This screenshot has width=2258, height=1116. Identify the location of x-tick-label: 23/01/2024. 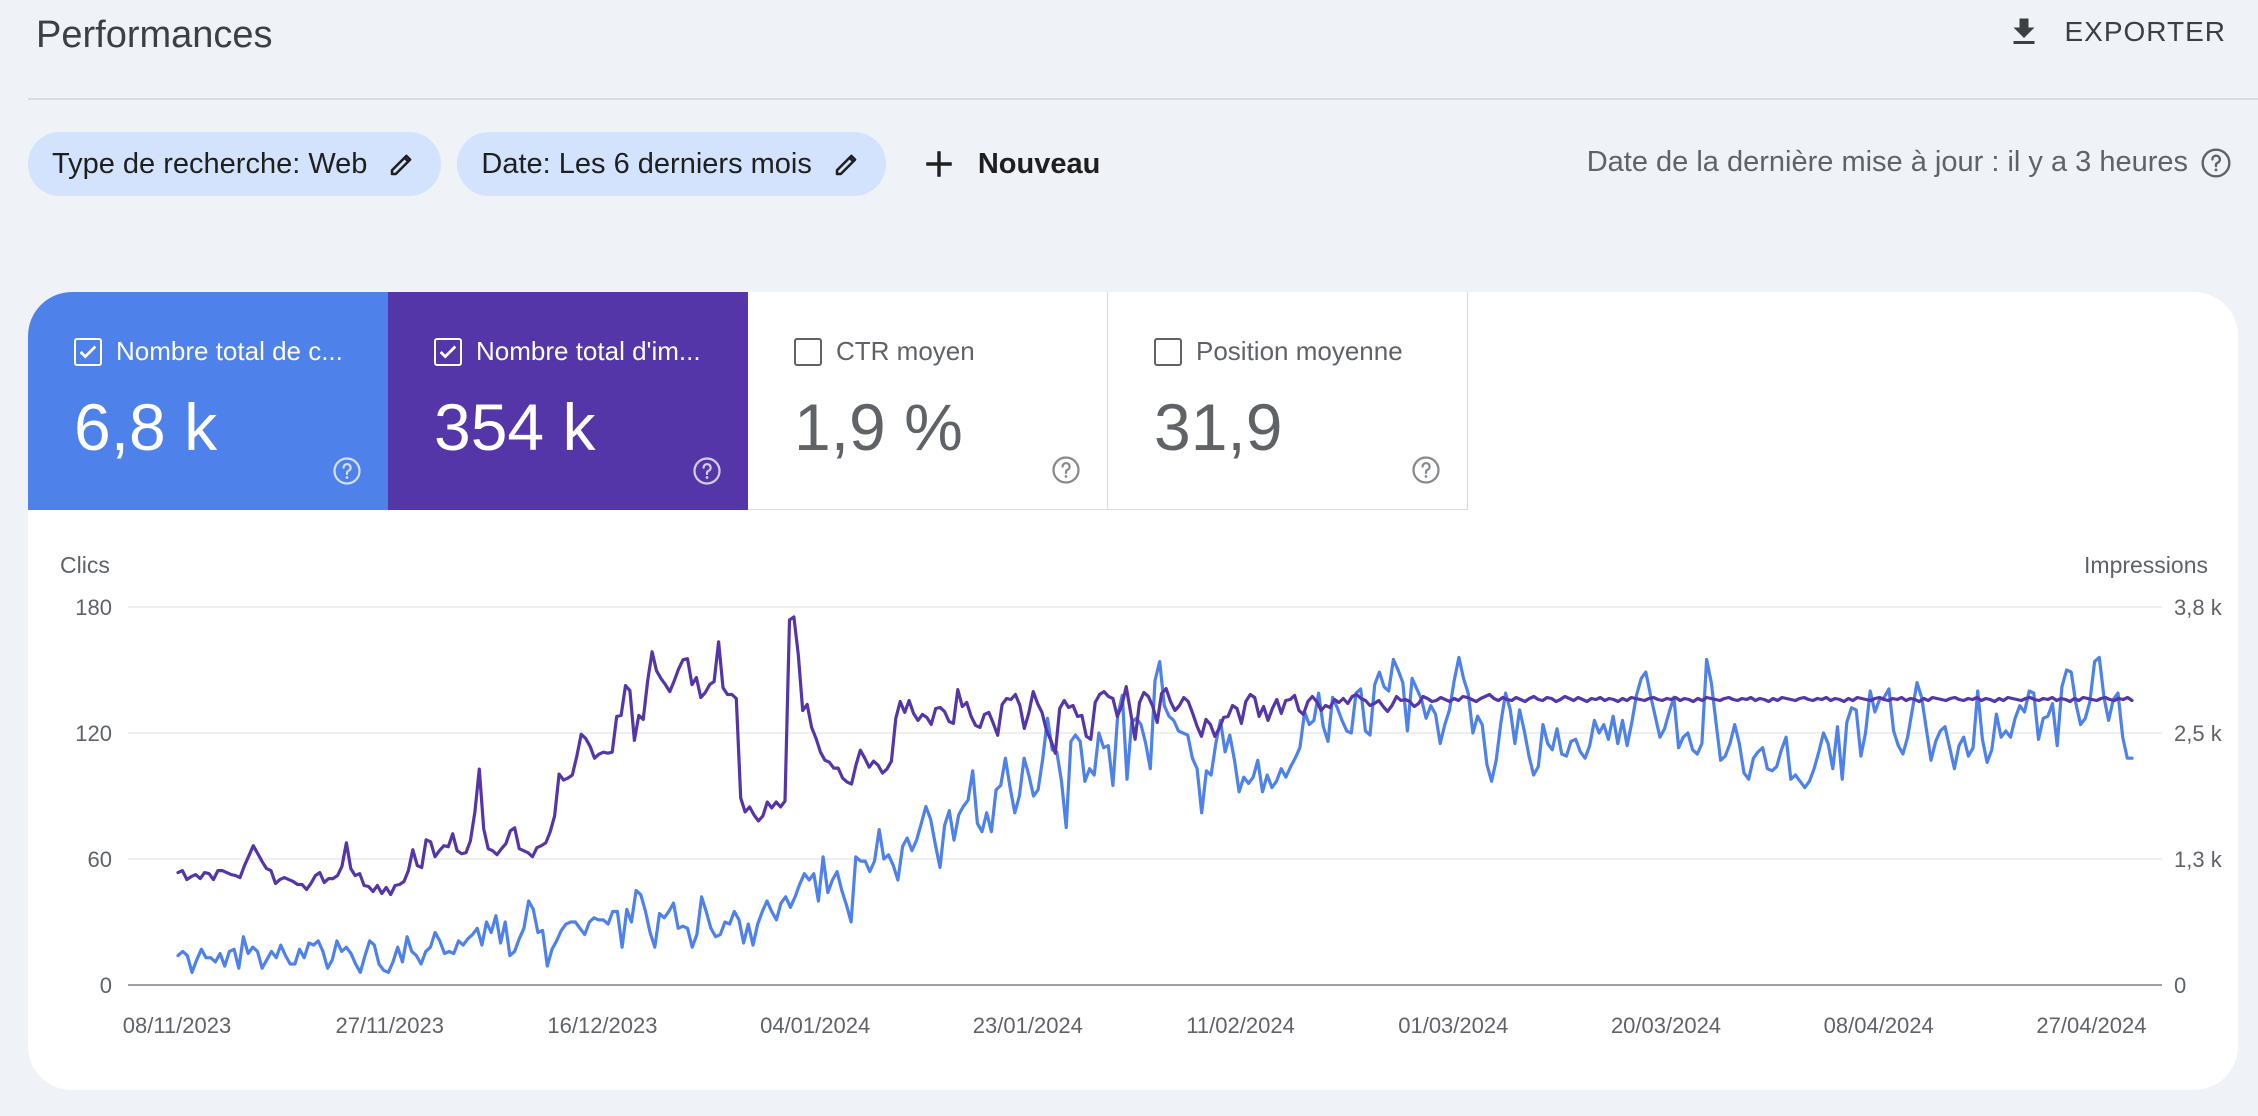
(1028, 1025).